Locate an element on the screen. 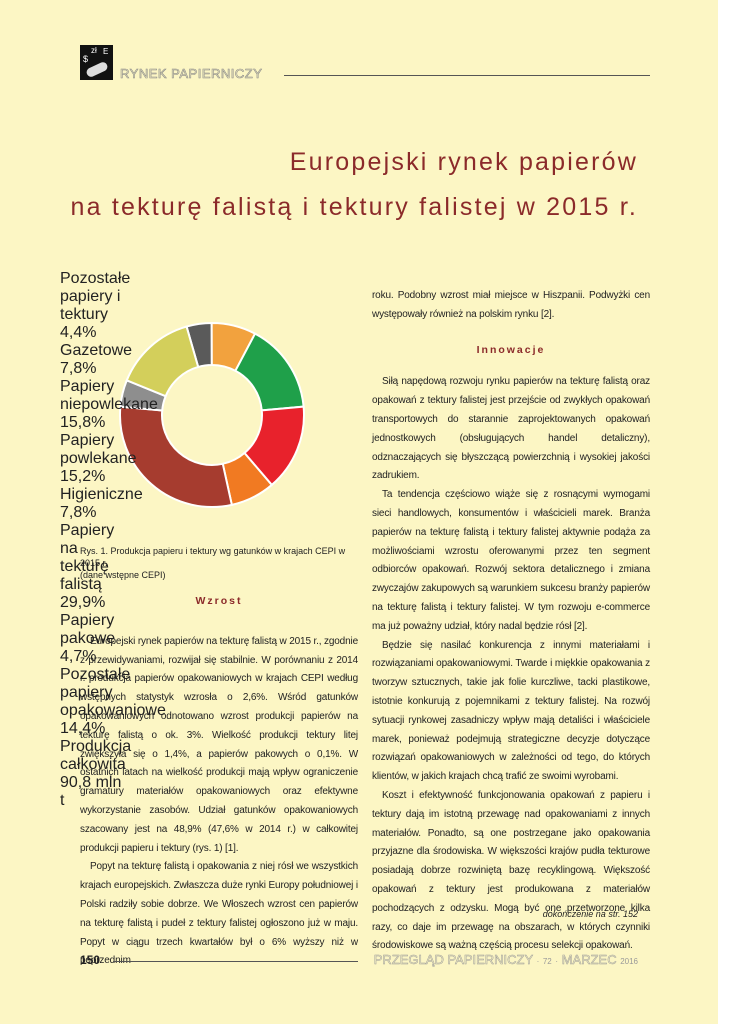 The image size is (730, 1024). footer-magazine: PRZEGLĄD PAPIERNICZY · 72 · MARZEC 2016 is located at coordinates (505, 960).